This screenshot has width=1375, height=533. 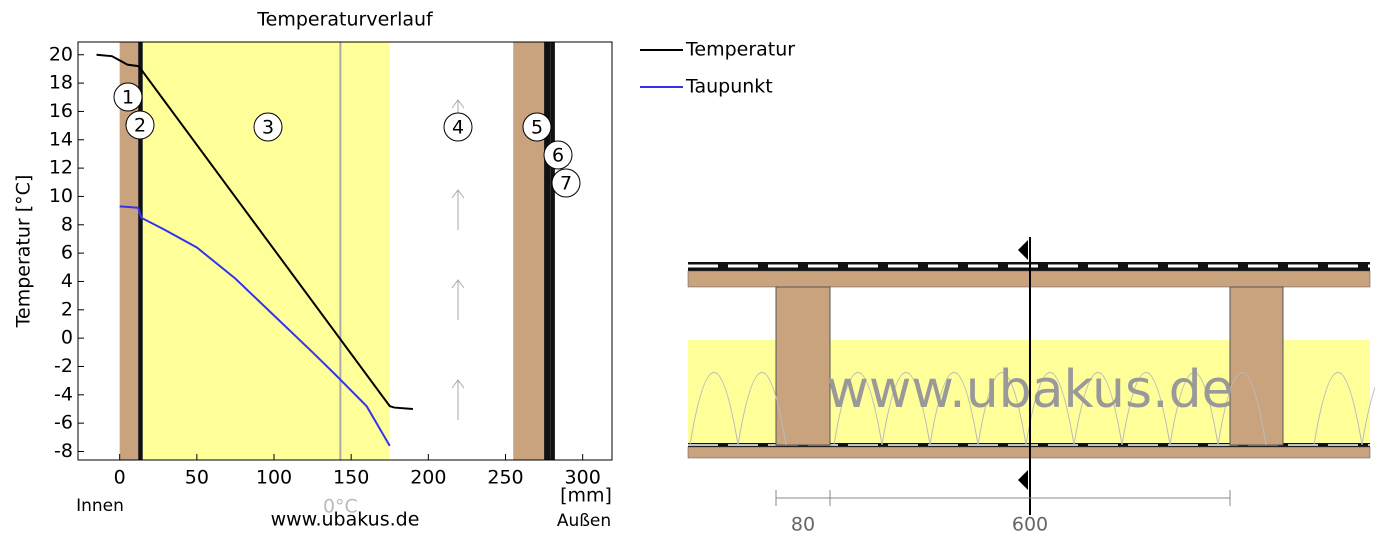 I want to click on y-tick-label: 12, so click(x=61, y=168).